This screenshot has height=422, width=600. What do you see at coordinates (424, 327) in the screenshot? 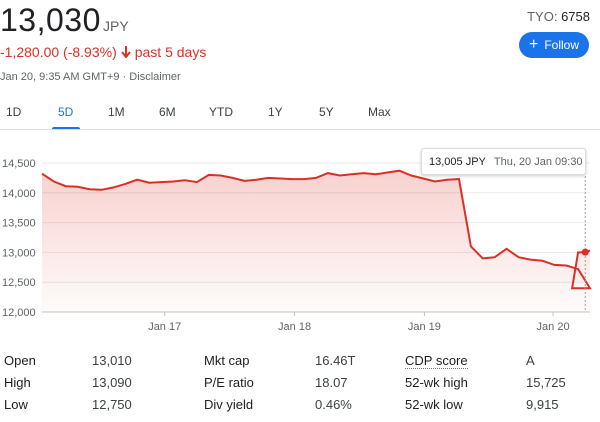
I see `x-tick-label: Jan 19` at bounding box center [424, 327].